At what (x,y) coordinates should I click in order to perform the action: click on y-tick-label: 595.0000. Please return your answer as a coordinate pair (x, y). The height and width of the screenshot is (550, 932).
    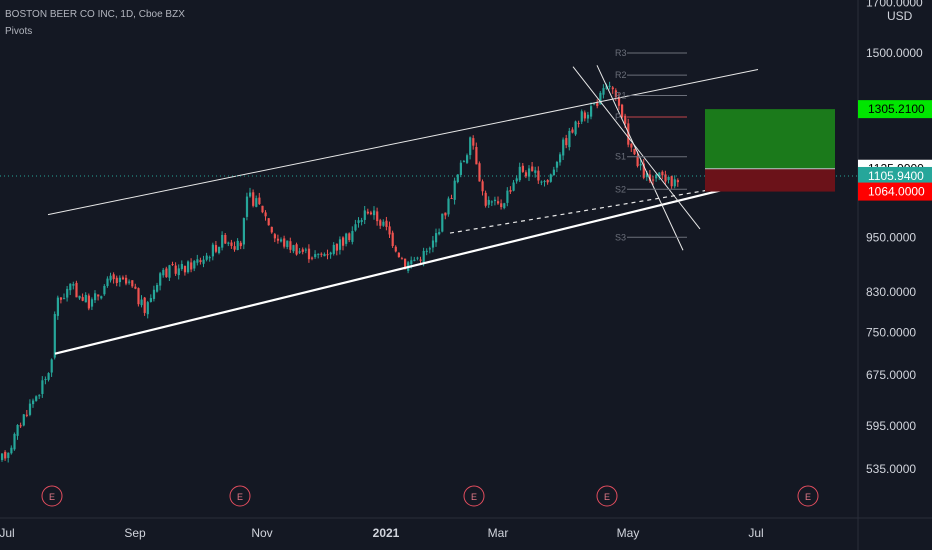
    Looking at the image, I should click on (891, 426).